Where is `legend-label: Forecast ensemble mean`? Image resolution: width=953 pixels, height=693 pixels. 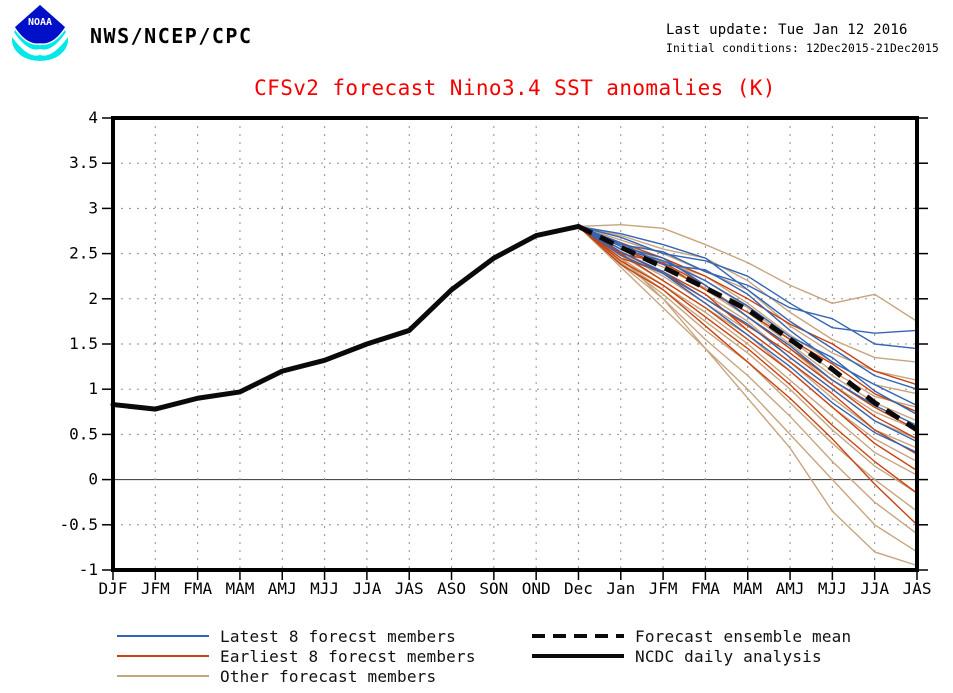 legend-label: Forecast ensemble mean is located at coordinates (743, 636).